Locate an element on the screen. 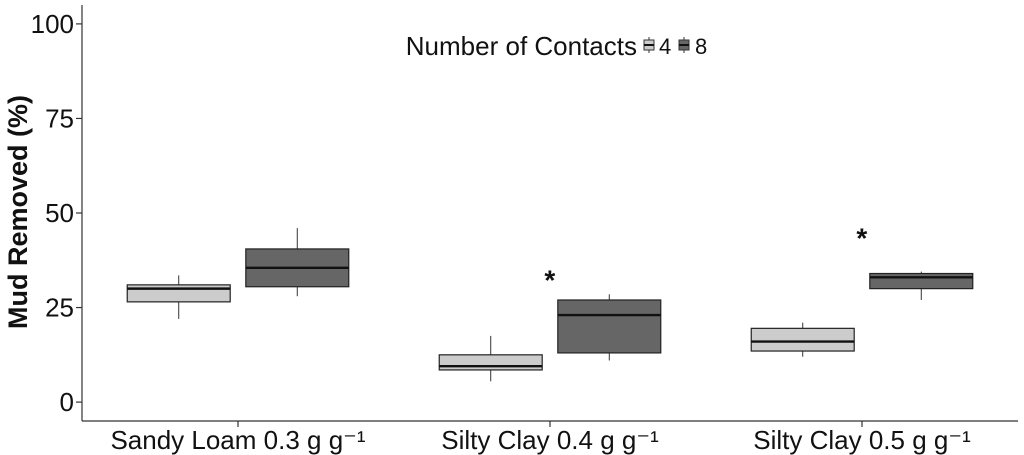 The height and width of the screenshot is (455, 1024). x-tick-label-1: Silty Clay 0.4 g g⁻¹ is located at coordinates (550, 440).